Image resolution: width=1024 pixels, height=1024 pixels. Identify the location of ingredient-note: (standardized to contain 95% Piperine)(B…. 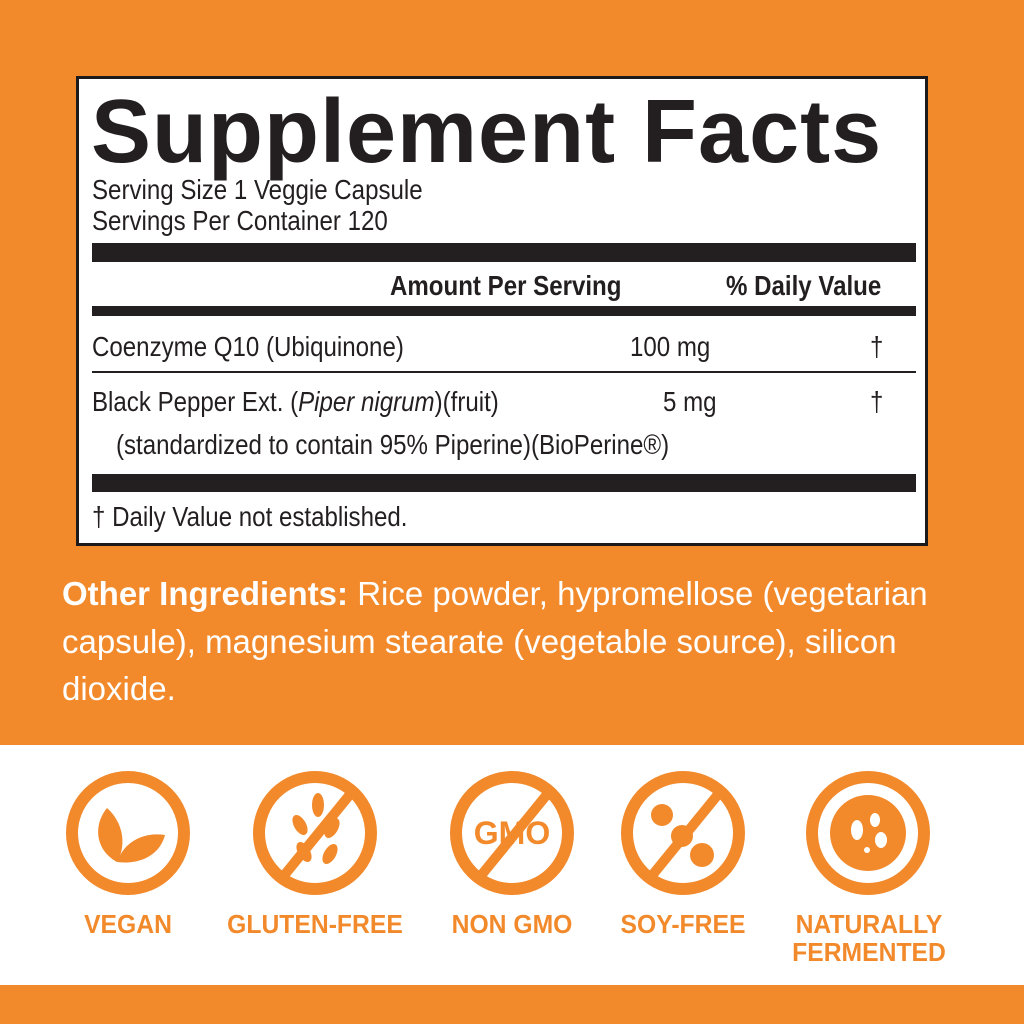
(393, 444).